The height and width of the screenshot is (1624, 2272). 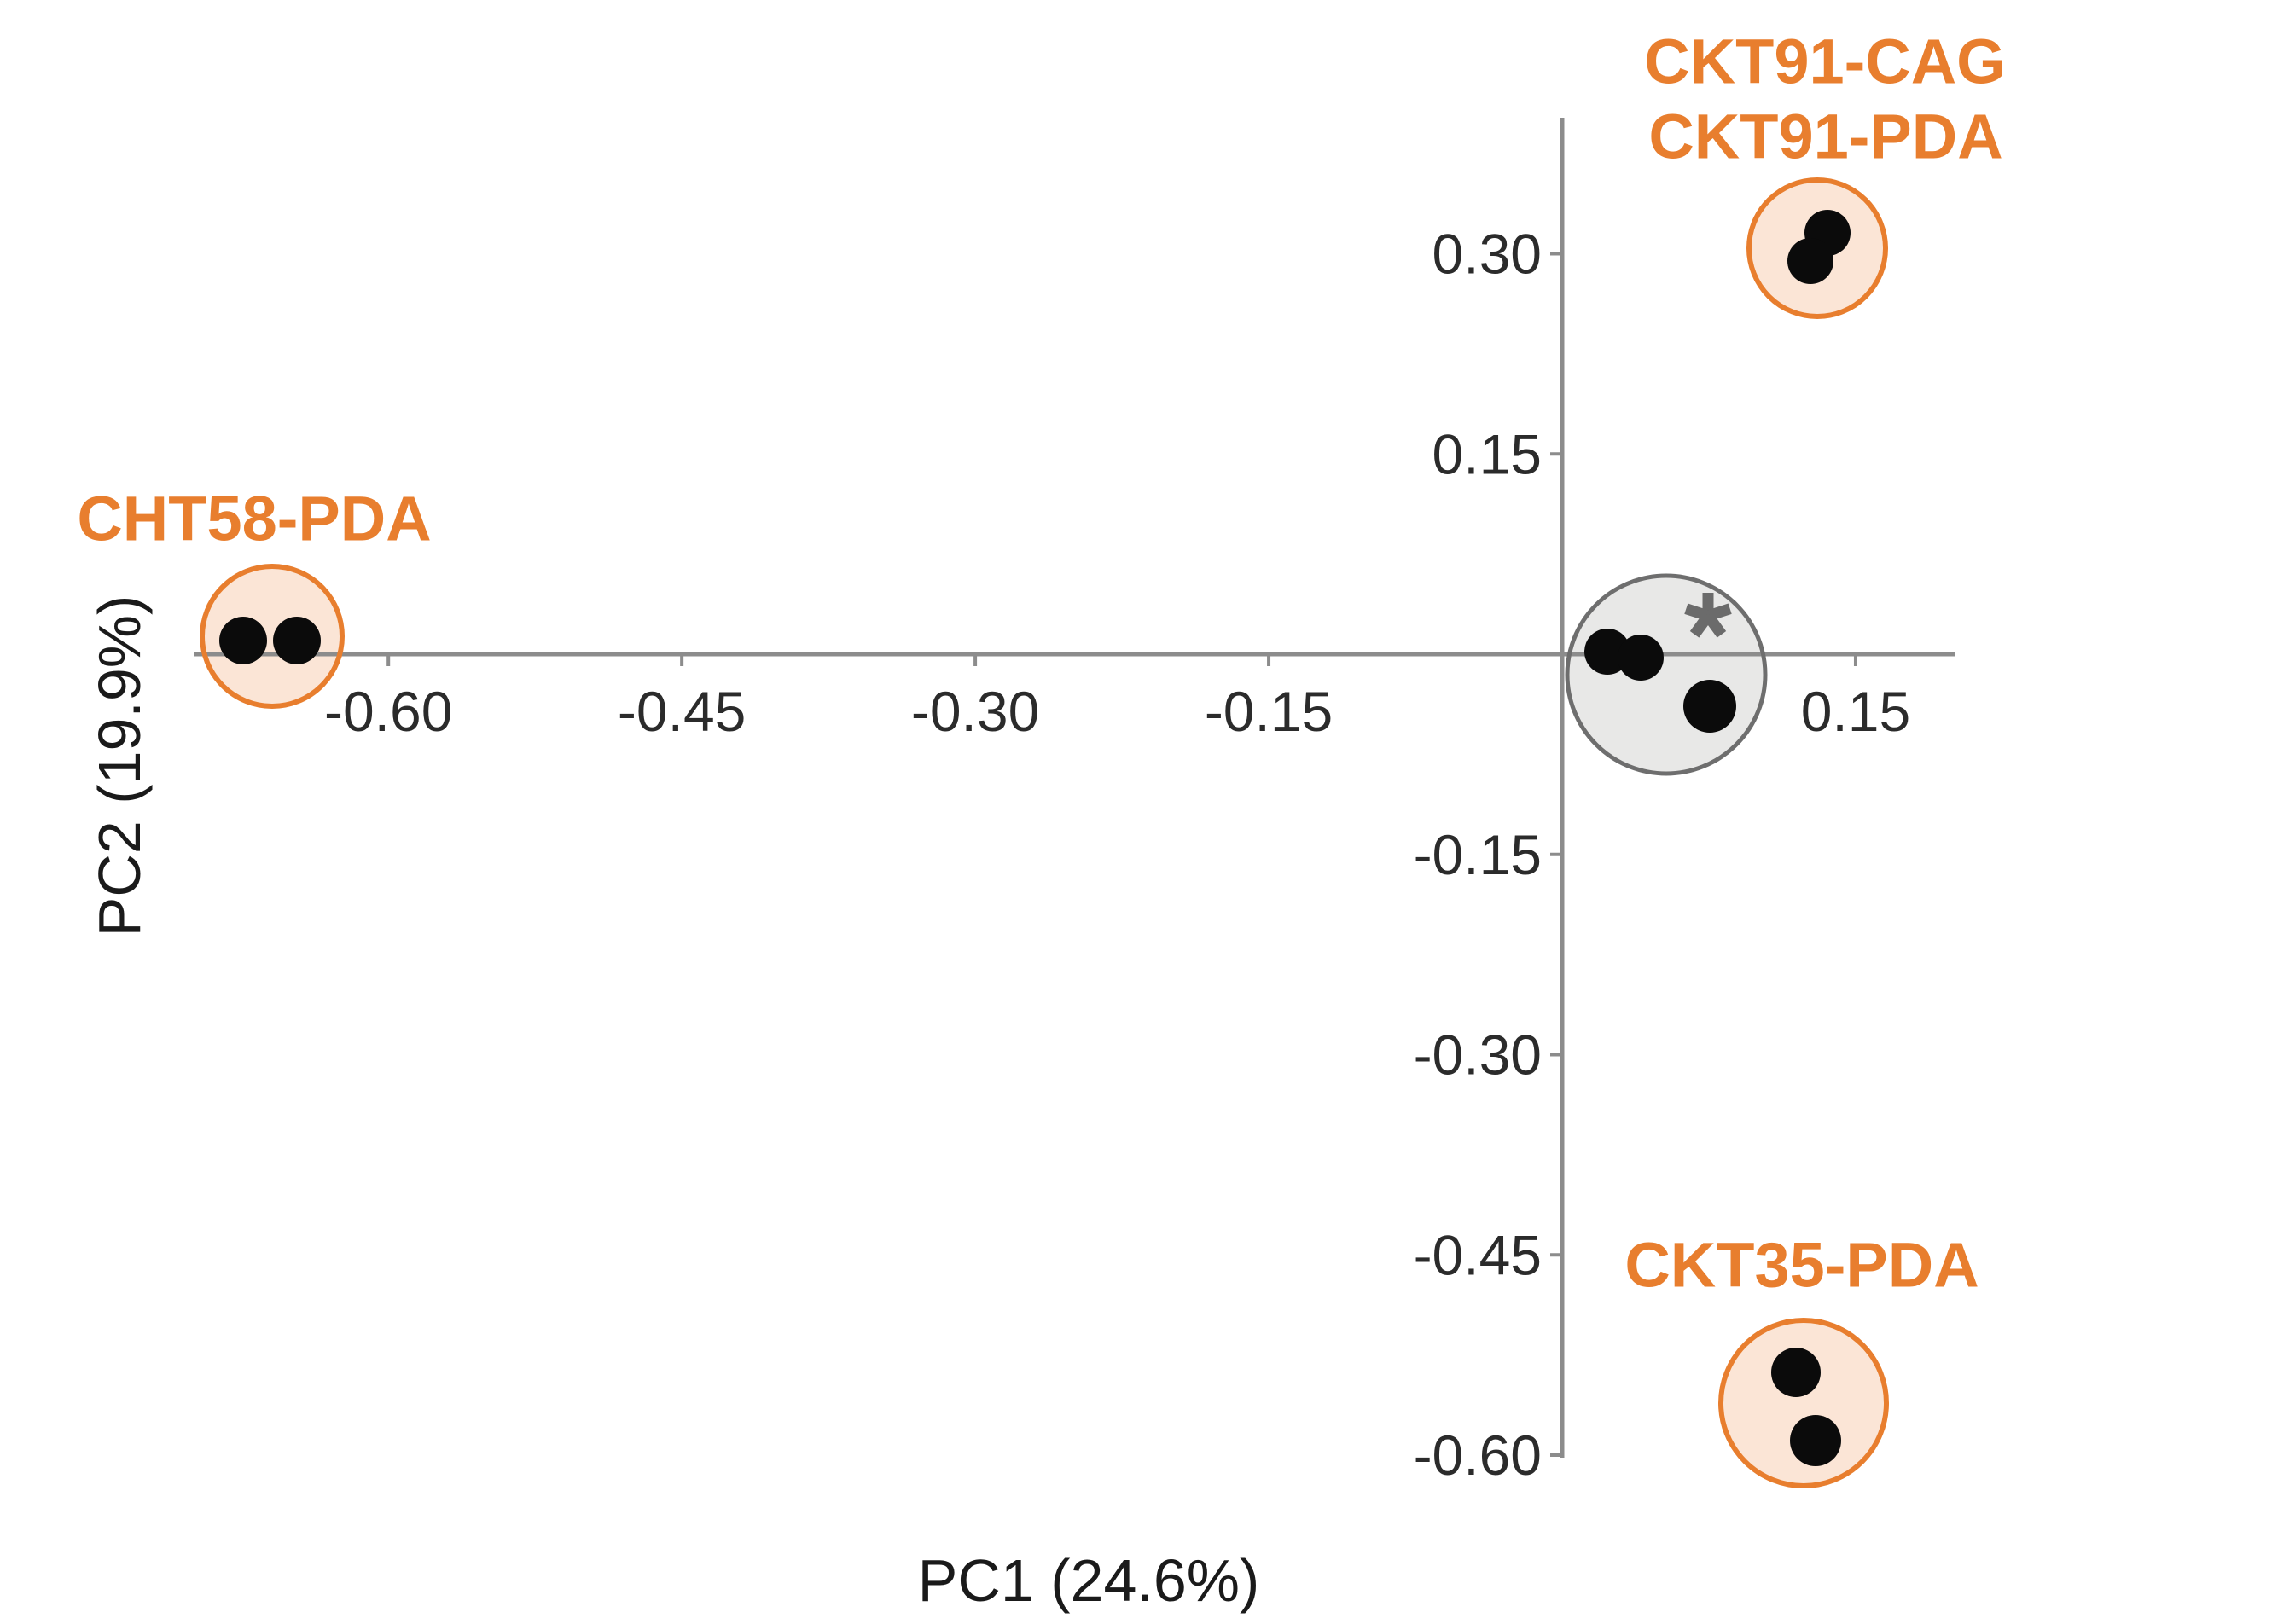 What do you see at coordinates (1487, 453) in the screenshot?
I see `y-tick-label-0.15: 0.15` at bounding box center [1487, 453].